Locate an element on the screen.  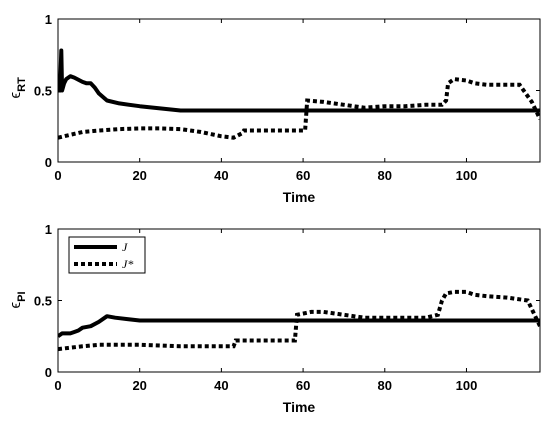
y-axis-label: ϵPI is located at coordinates (17, 299).